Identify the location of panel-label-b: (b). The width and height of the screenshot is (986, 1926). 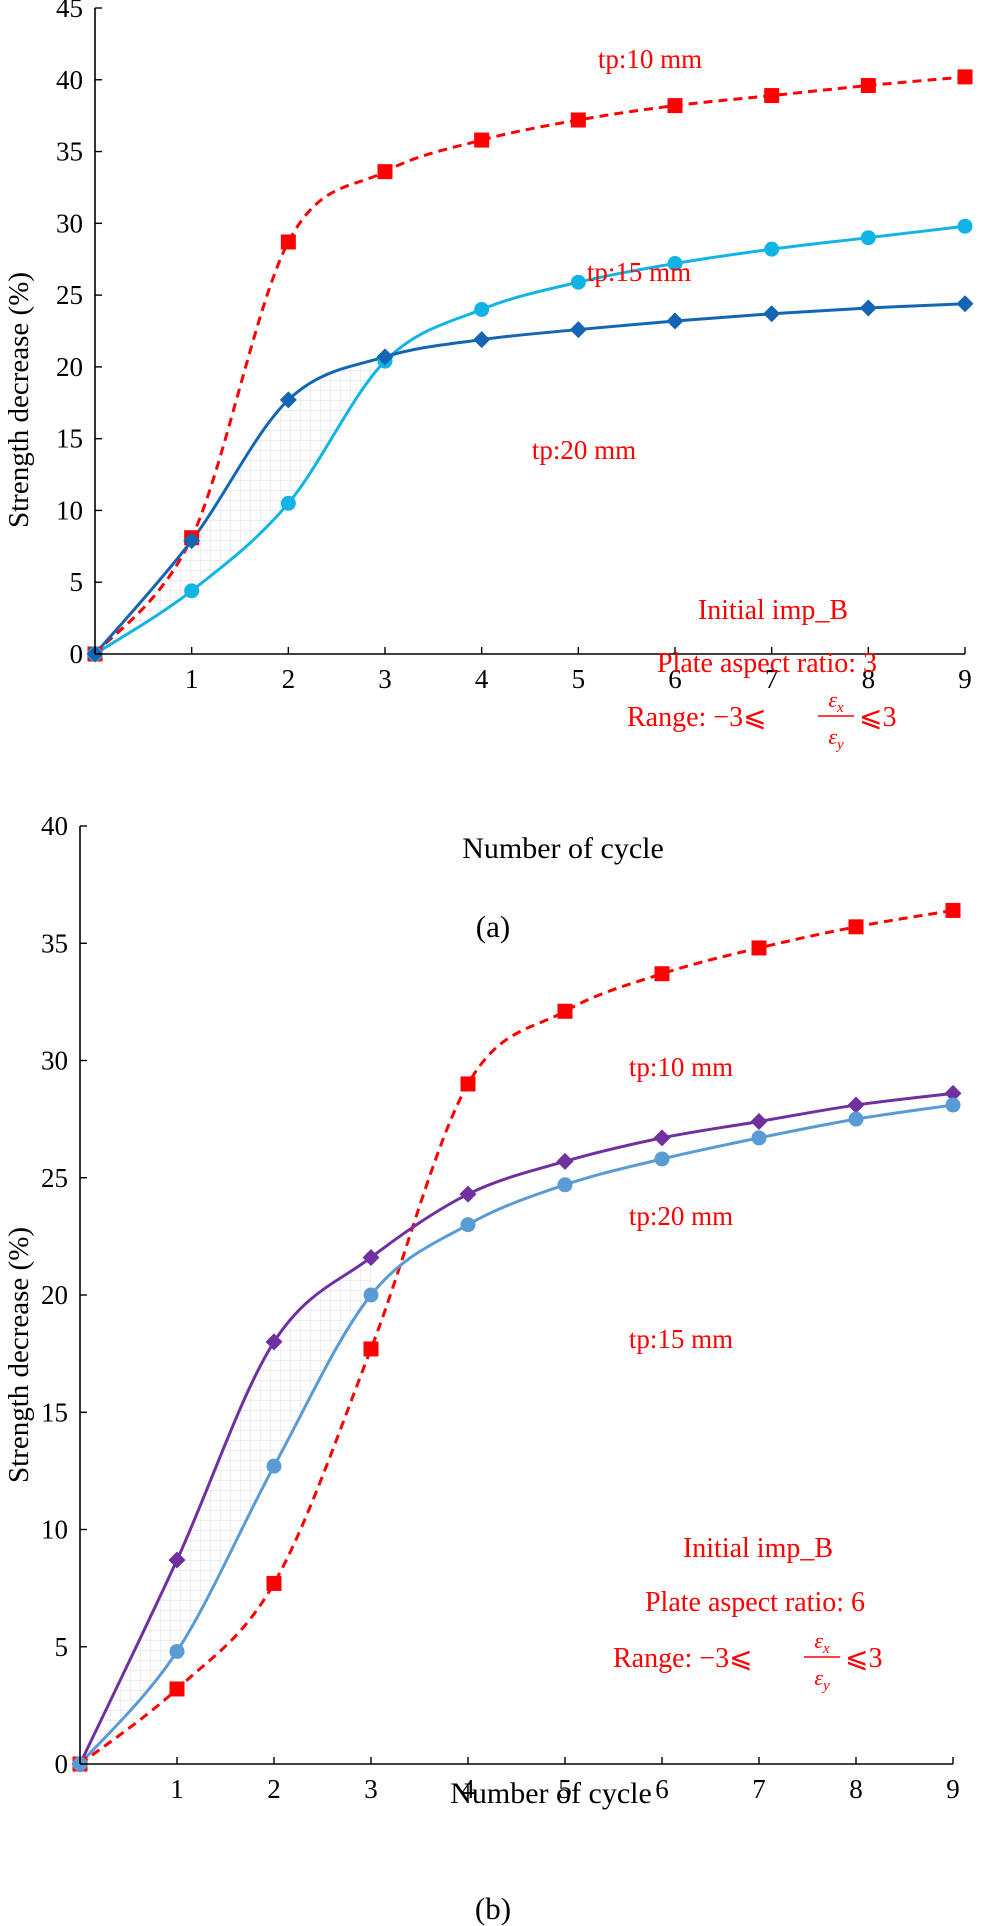
(493, 1908).